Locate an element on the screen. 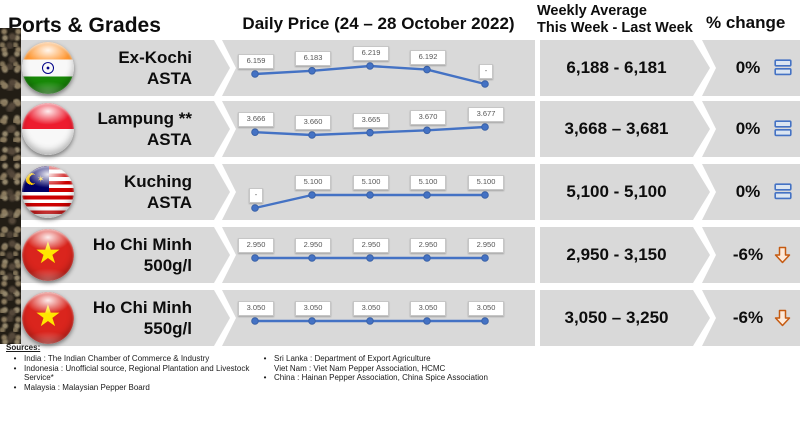 The height and width of the screenshot is (444, 800). sources-title: Sources: is located at coordinates (23, 347).